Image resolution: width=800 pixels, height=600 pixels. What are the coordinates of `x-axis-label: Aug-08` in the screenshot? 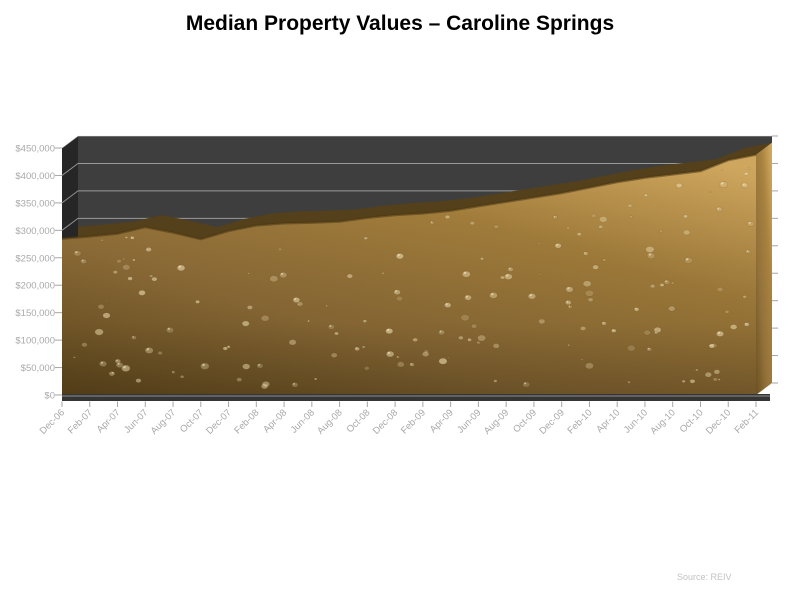 It's located at (329, 421).